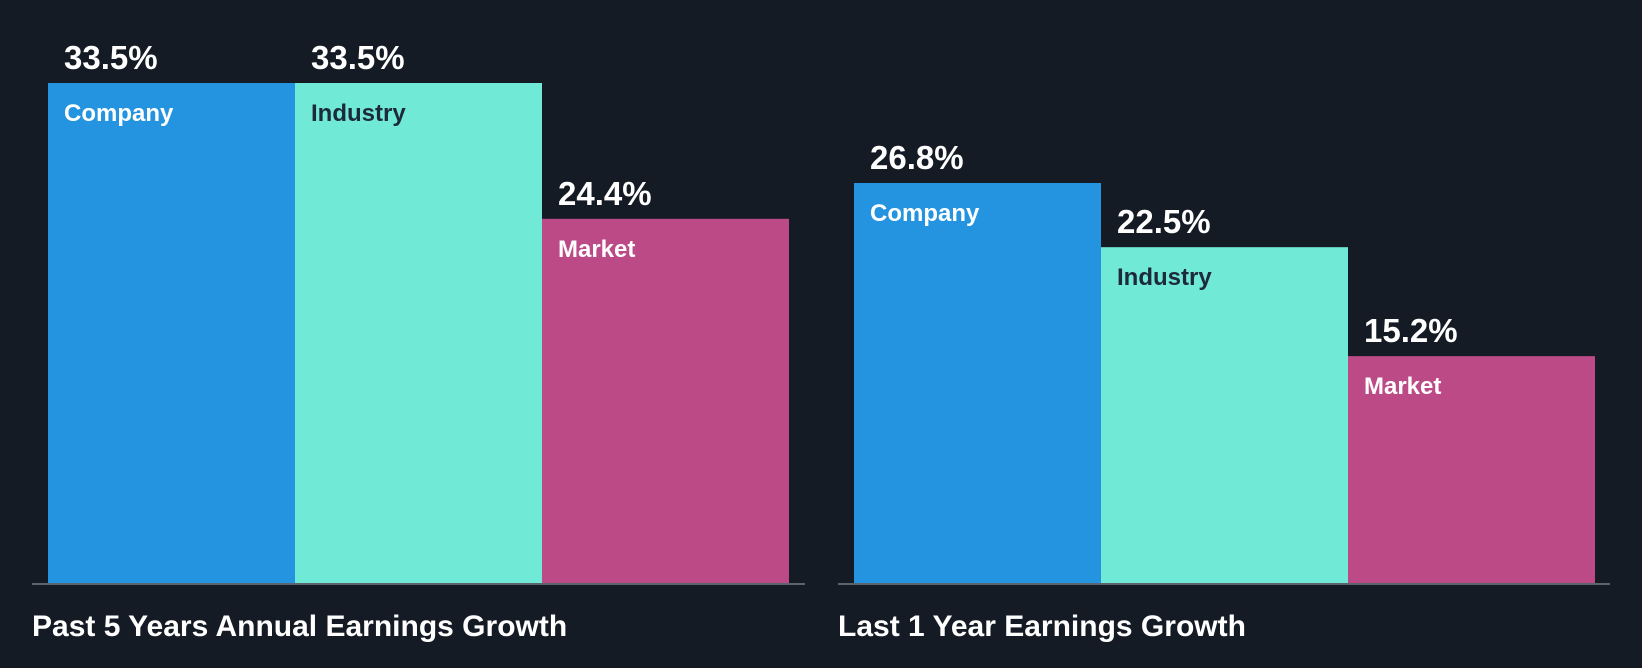 The image size is (1642, 668). I want to click on chart-title: Last 1 Year Earnings Growth, so click(1042, 626).